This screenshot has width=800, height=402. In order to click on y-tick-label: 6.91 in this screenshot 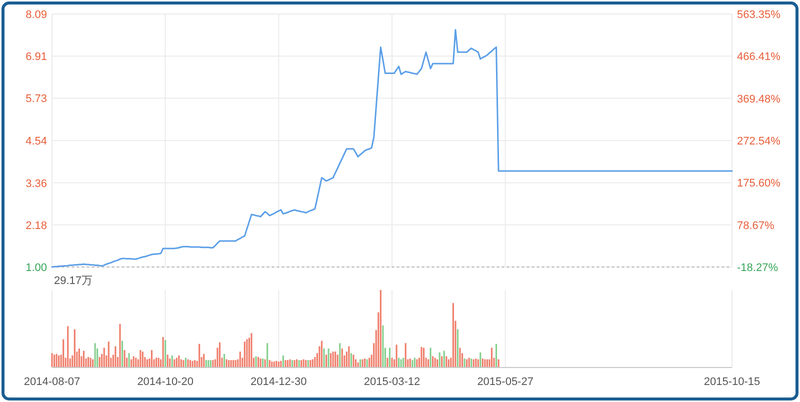, I will do `click(36, 57)`.